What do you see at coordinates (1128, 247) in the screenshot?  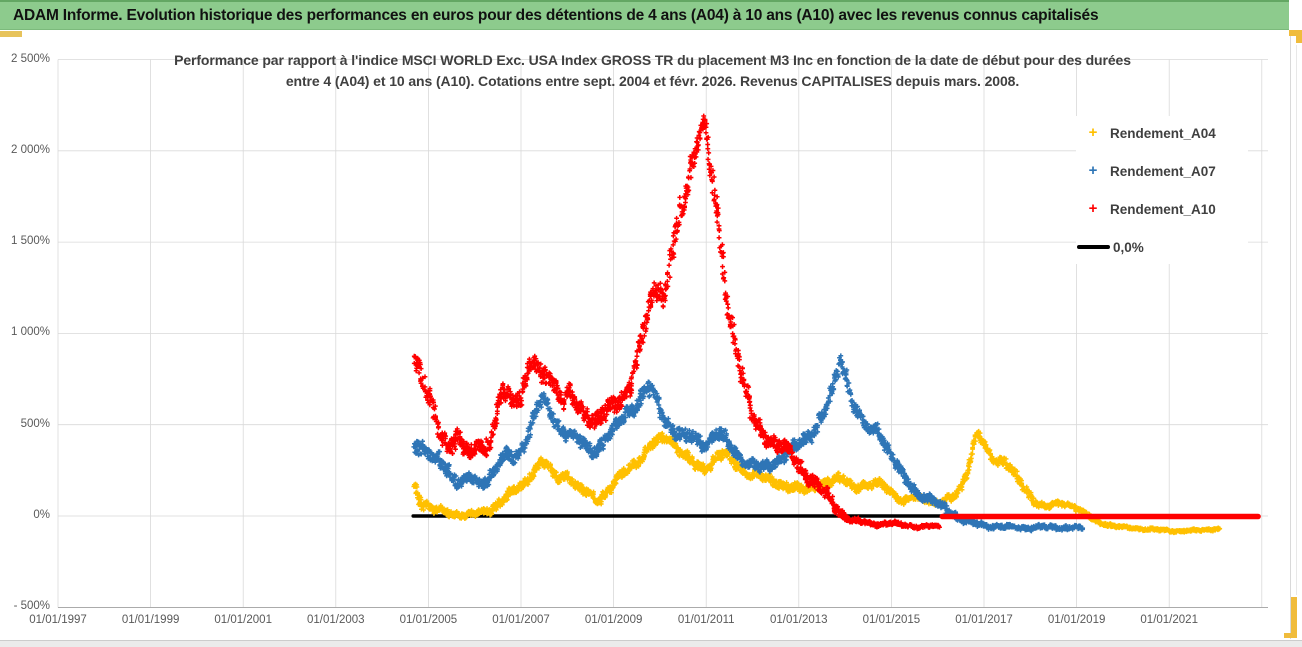 I see `legend-label: 0,0%` at bounding box center [1128, 247].